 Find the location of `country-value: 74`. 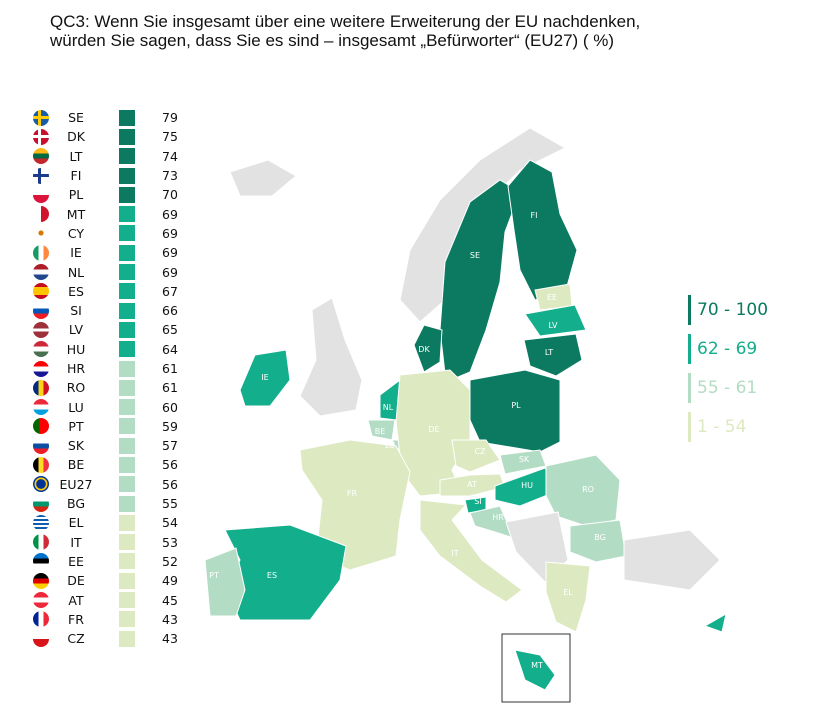

country-value: 74 is located at coordinates (170, 156).